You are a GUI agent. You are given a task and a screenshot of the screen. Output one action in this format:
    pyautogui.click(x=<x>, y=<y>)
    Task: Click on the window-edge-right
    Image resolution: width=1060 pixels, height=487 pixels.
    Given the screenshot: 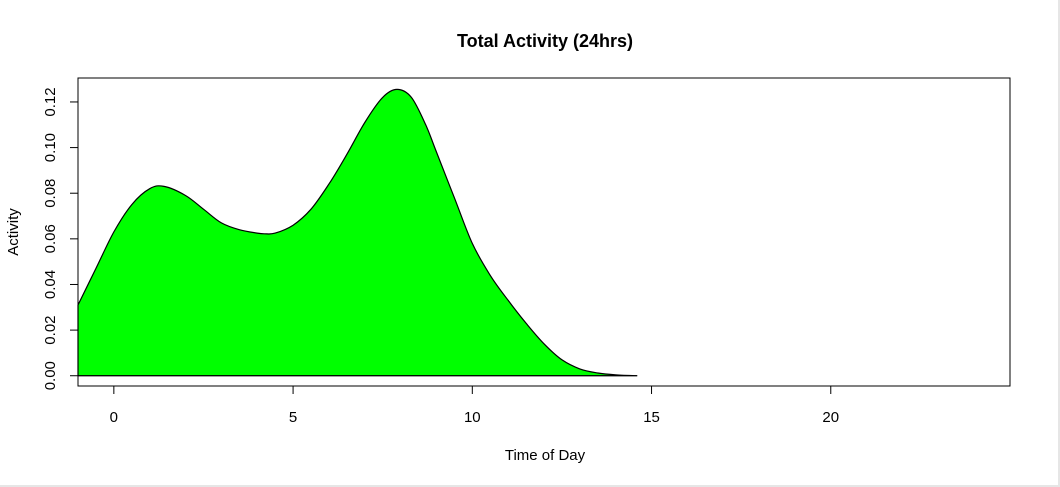 What is the action you would take?
    pyautogui.click(x=1059, y=243)
    